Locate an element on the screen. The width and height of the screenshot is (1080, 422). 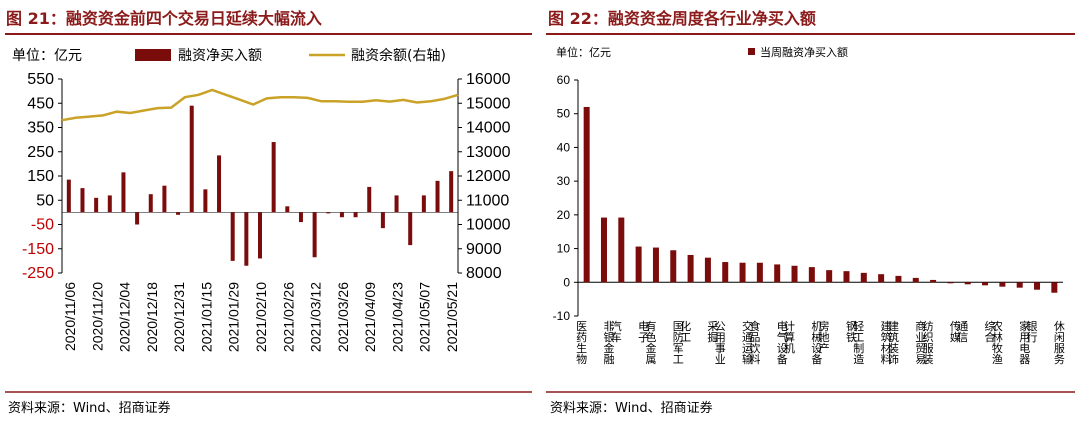
legend-swatch-weekly is located at coordinates (751, 51).